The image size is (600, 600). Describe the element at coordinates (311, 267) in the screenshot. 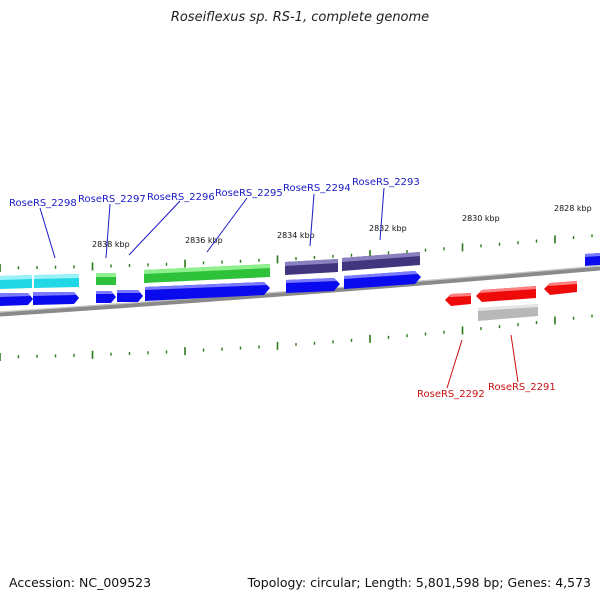

I see `purple-gene-left` at that location.